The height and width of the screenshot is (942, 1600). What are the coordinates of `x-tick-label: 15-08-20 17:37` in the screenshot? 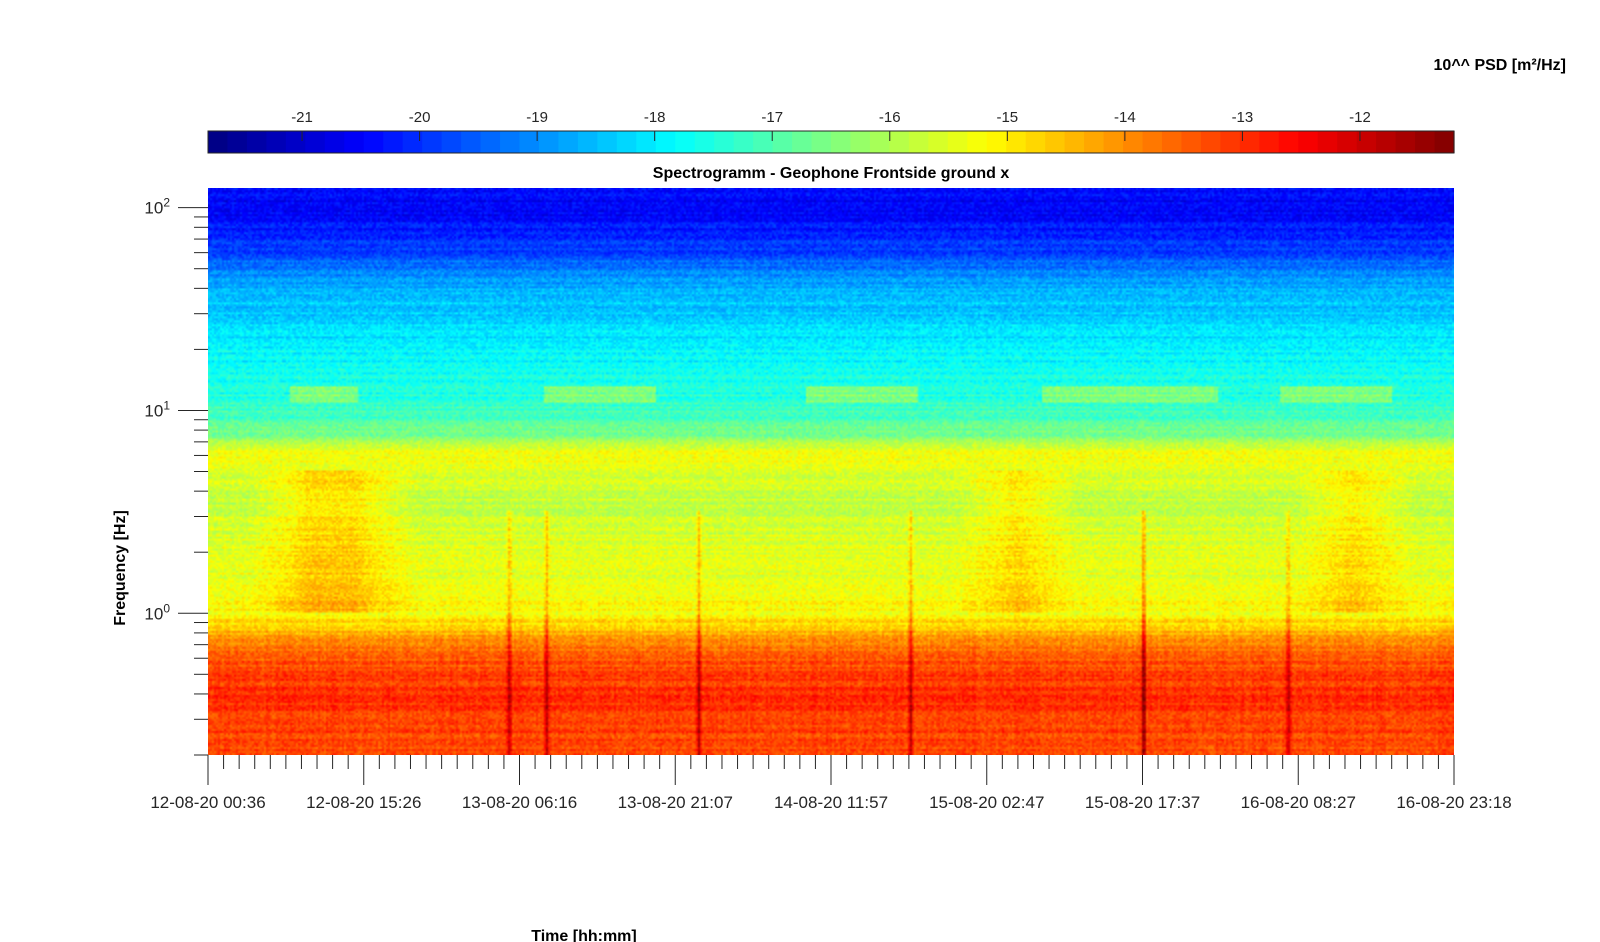 It's located at (1142, 802).